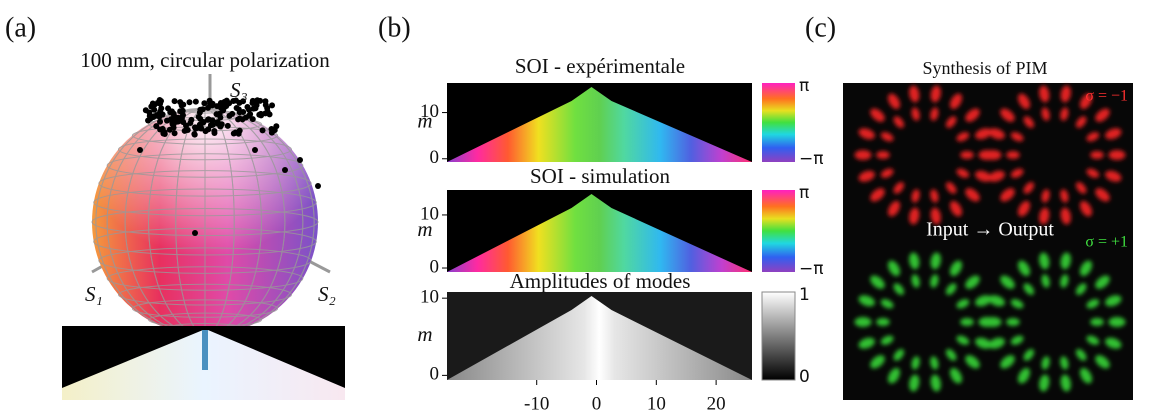 The width and height of the screenshot is (1157, 417). What do you see at coordinates (716, 403) in the screenshot?
I see `x-tick-label: 20` at bounding box center [716, 403].